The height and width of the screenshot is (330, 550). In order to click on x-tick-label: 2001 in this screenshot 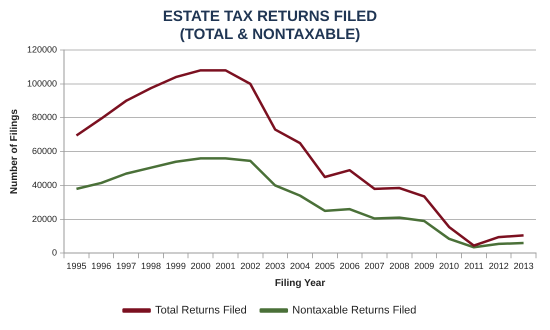, I will do `click(225, 266)`.